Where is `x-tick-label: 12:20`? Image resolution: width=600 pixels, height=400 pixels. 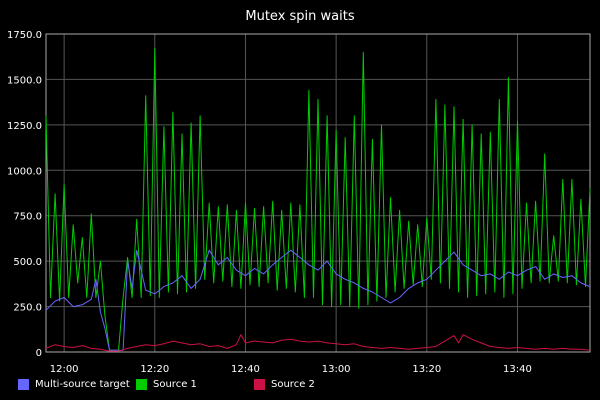 x-tick-label: 12:20 is located at coordinates (154, 369).